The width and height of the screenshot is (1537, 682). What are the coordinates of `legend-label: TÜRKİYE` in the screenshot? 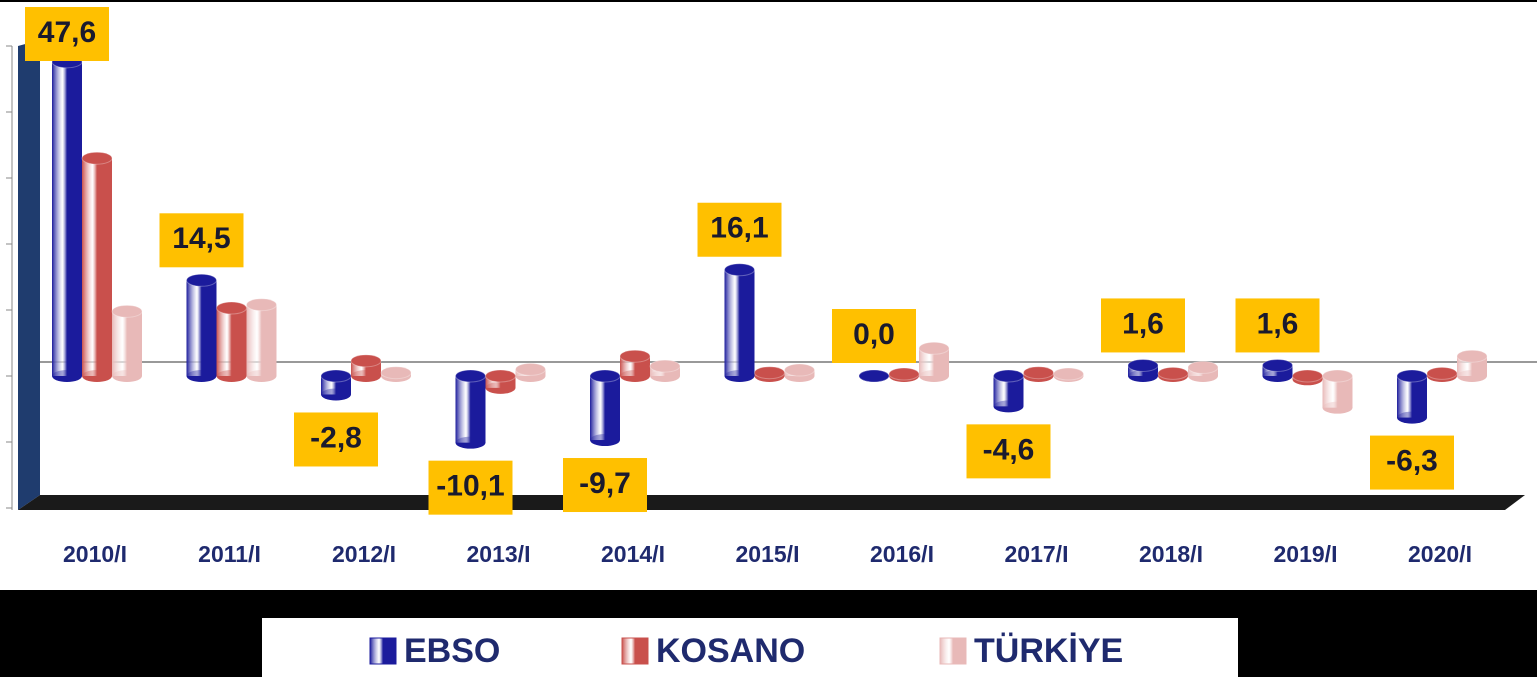 It's located at (1048, 651).